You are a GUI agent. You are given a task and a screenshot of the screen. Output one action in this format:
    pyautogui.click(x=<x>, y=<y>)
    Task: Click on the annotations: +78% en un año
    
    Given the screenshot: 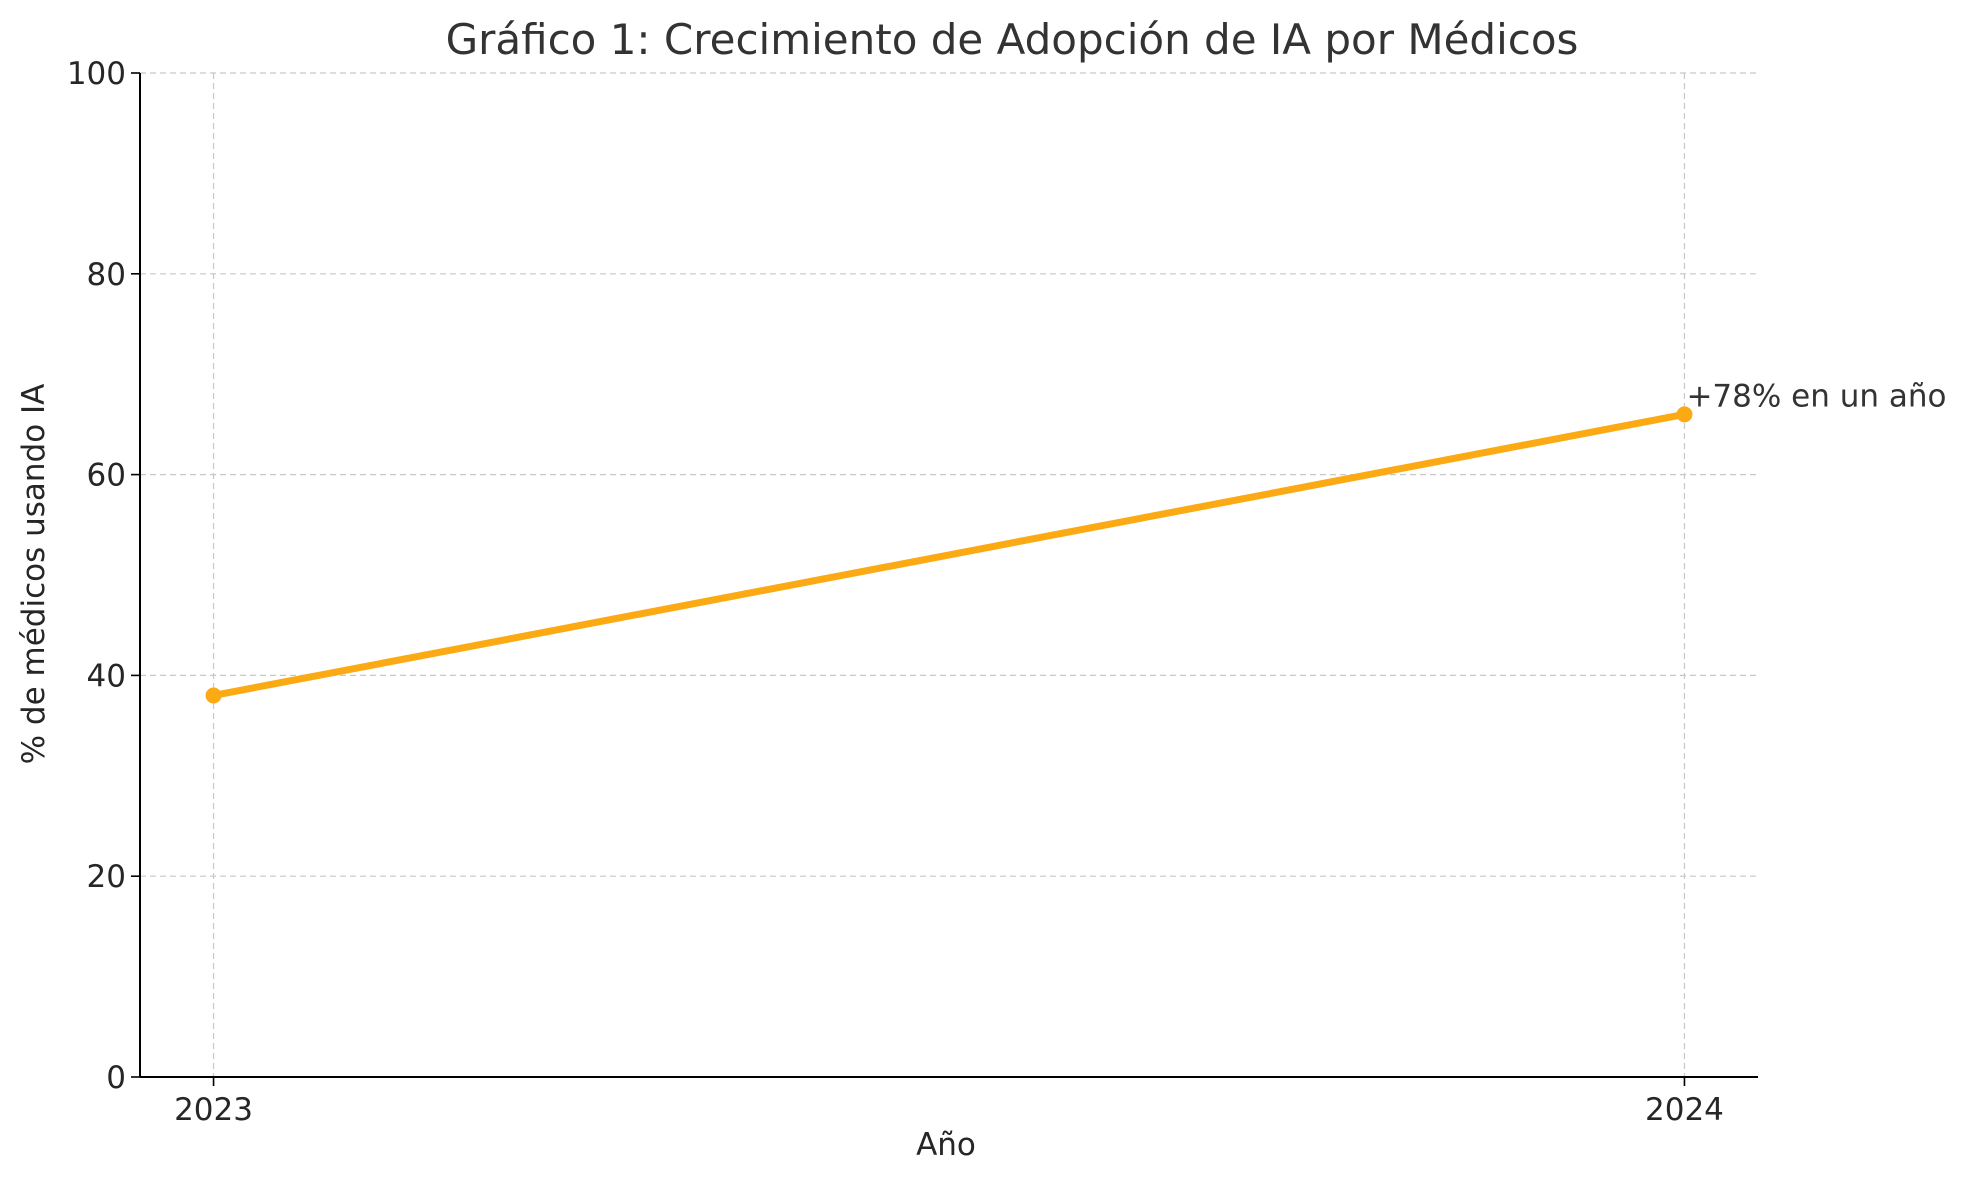 What is the action you would take?
    pyautogui.click(x=1816, y=396)
    